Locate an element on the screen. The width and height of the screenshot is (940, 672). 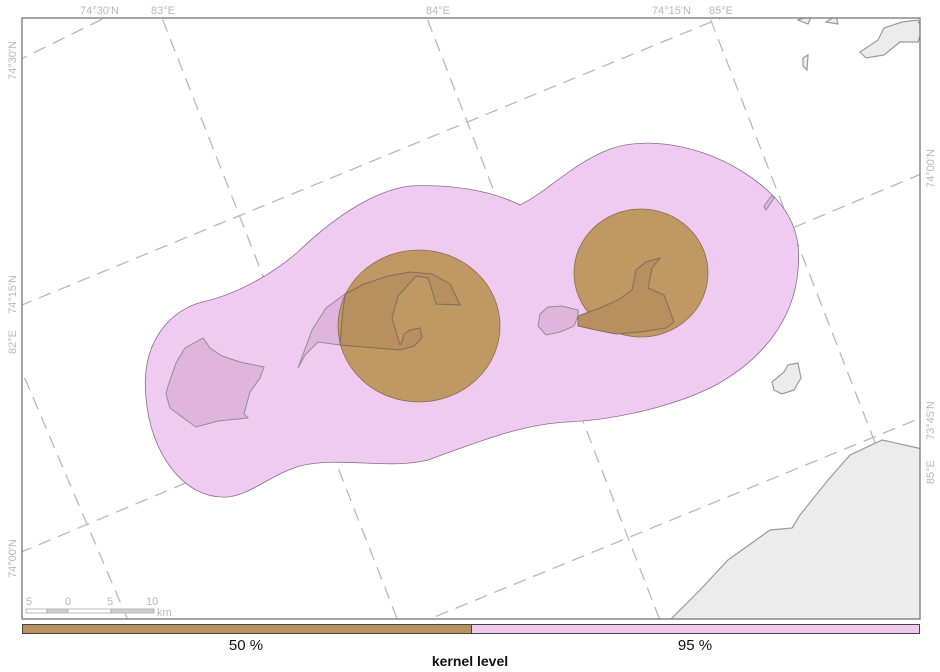
legend-title: kernel level is located at coordinates (470, 661).